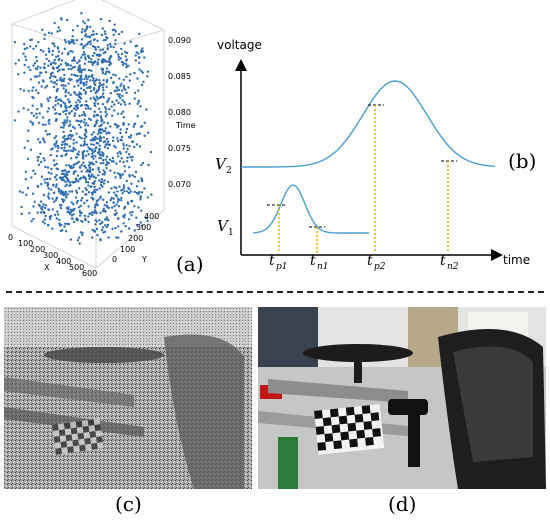  What do you see at coordinates (37, 249) in the screenshot?
I see `x-tick-label: 200` at bounding box center [37, 249].